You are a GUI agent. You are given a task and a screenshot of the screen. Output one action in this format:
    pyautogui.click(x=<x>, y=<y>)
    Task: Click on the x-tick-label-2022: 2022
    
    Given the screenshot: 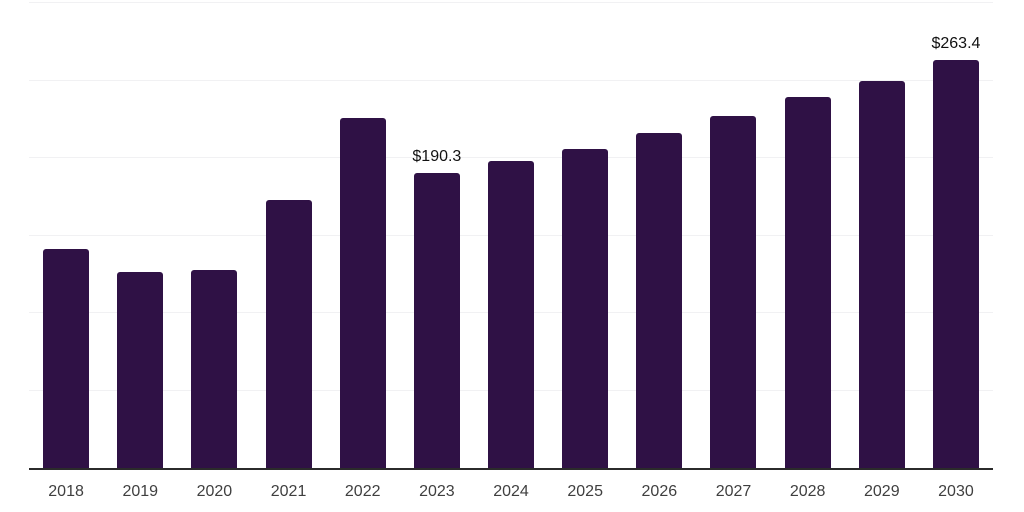 What is the action you would take?
    pyautogui.click(x=362, y=491)
    